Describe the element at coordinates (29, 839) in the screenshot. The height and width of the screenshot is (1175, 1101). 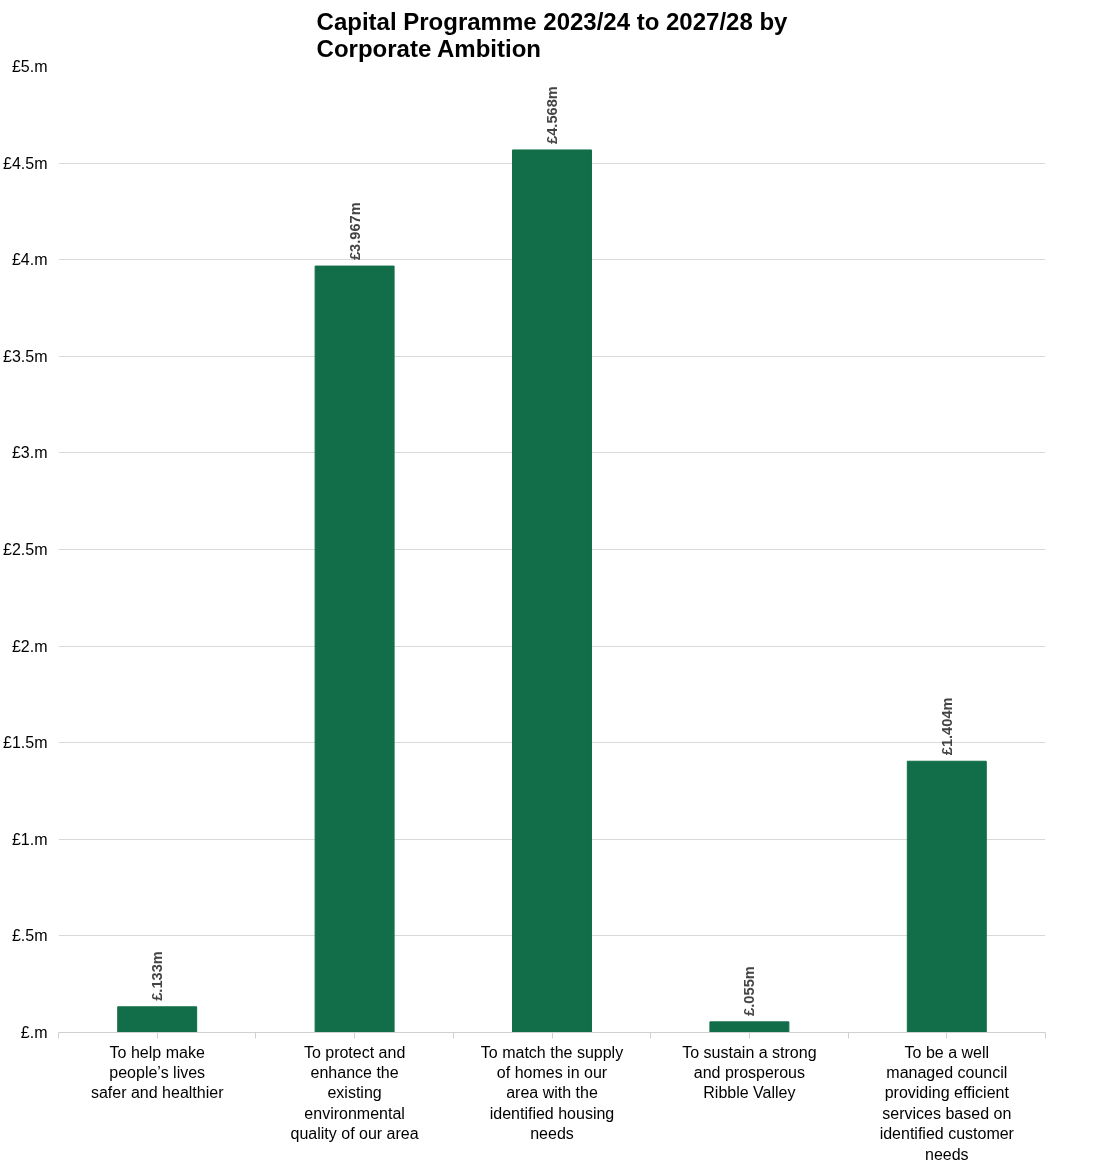
I see `y-tick-label: £1.m` at that location.